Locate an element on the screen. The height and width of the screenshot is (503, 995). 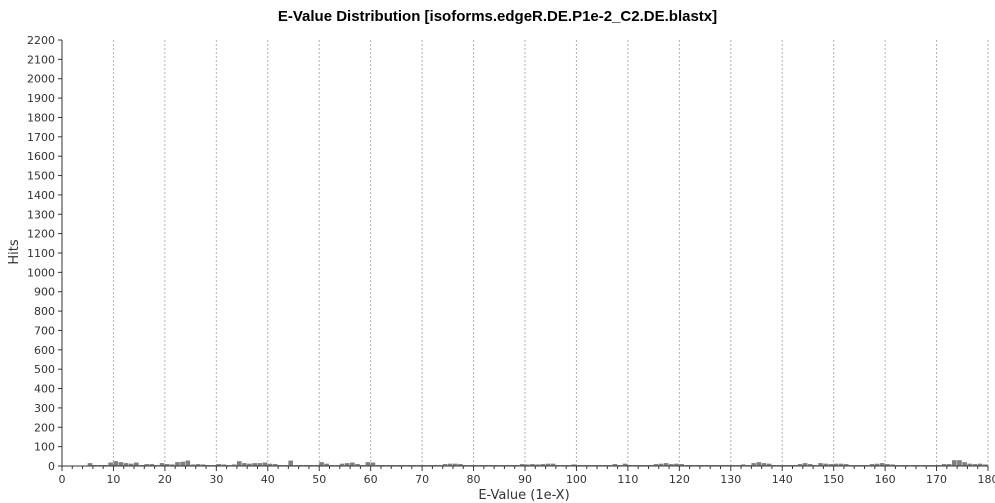
y-tick-label: 1900 is located at coordinates (41, 98).